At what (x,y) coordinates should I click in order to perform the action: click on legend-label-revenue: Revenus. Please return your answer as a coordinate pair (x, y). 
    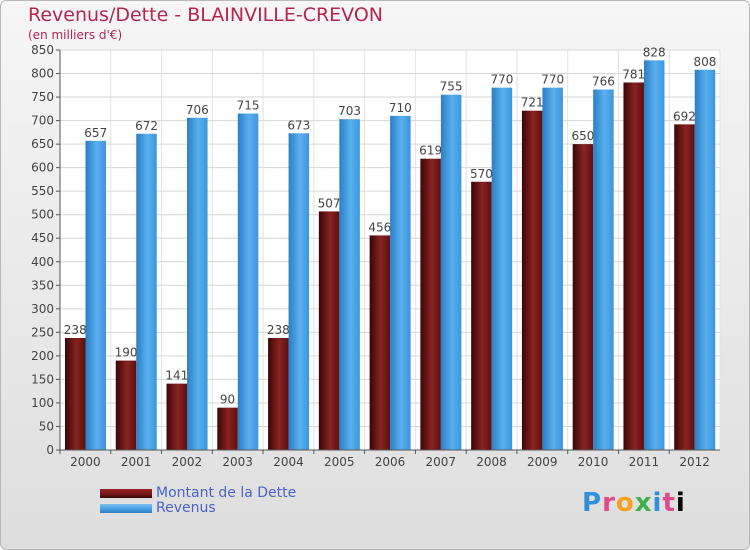
    Looking at the image, I should click on (186, 508).